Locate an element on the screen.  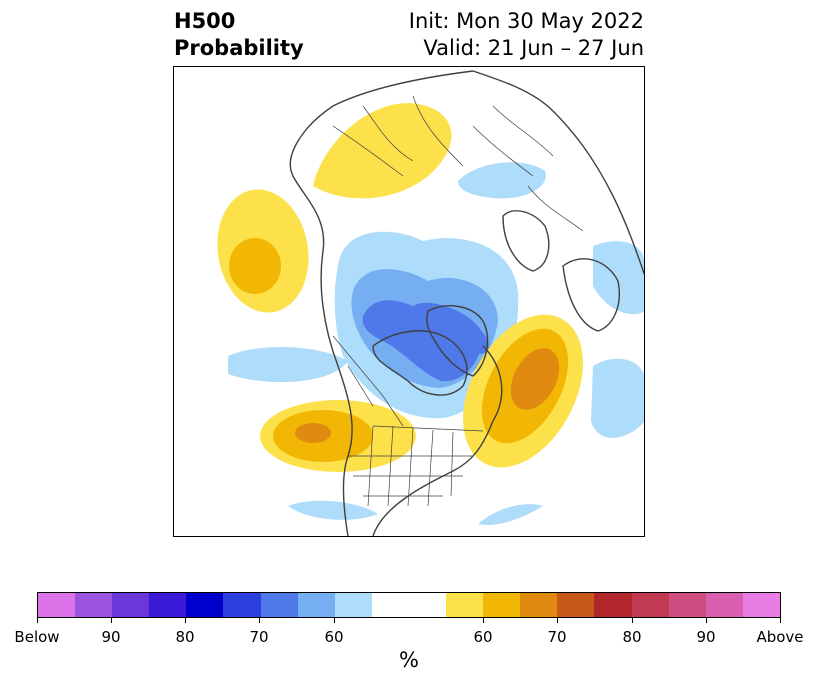
valid-range: Valid: 21 Jun – 27 Jun is located at coordinates (533, 48).